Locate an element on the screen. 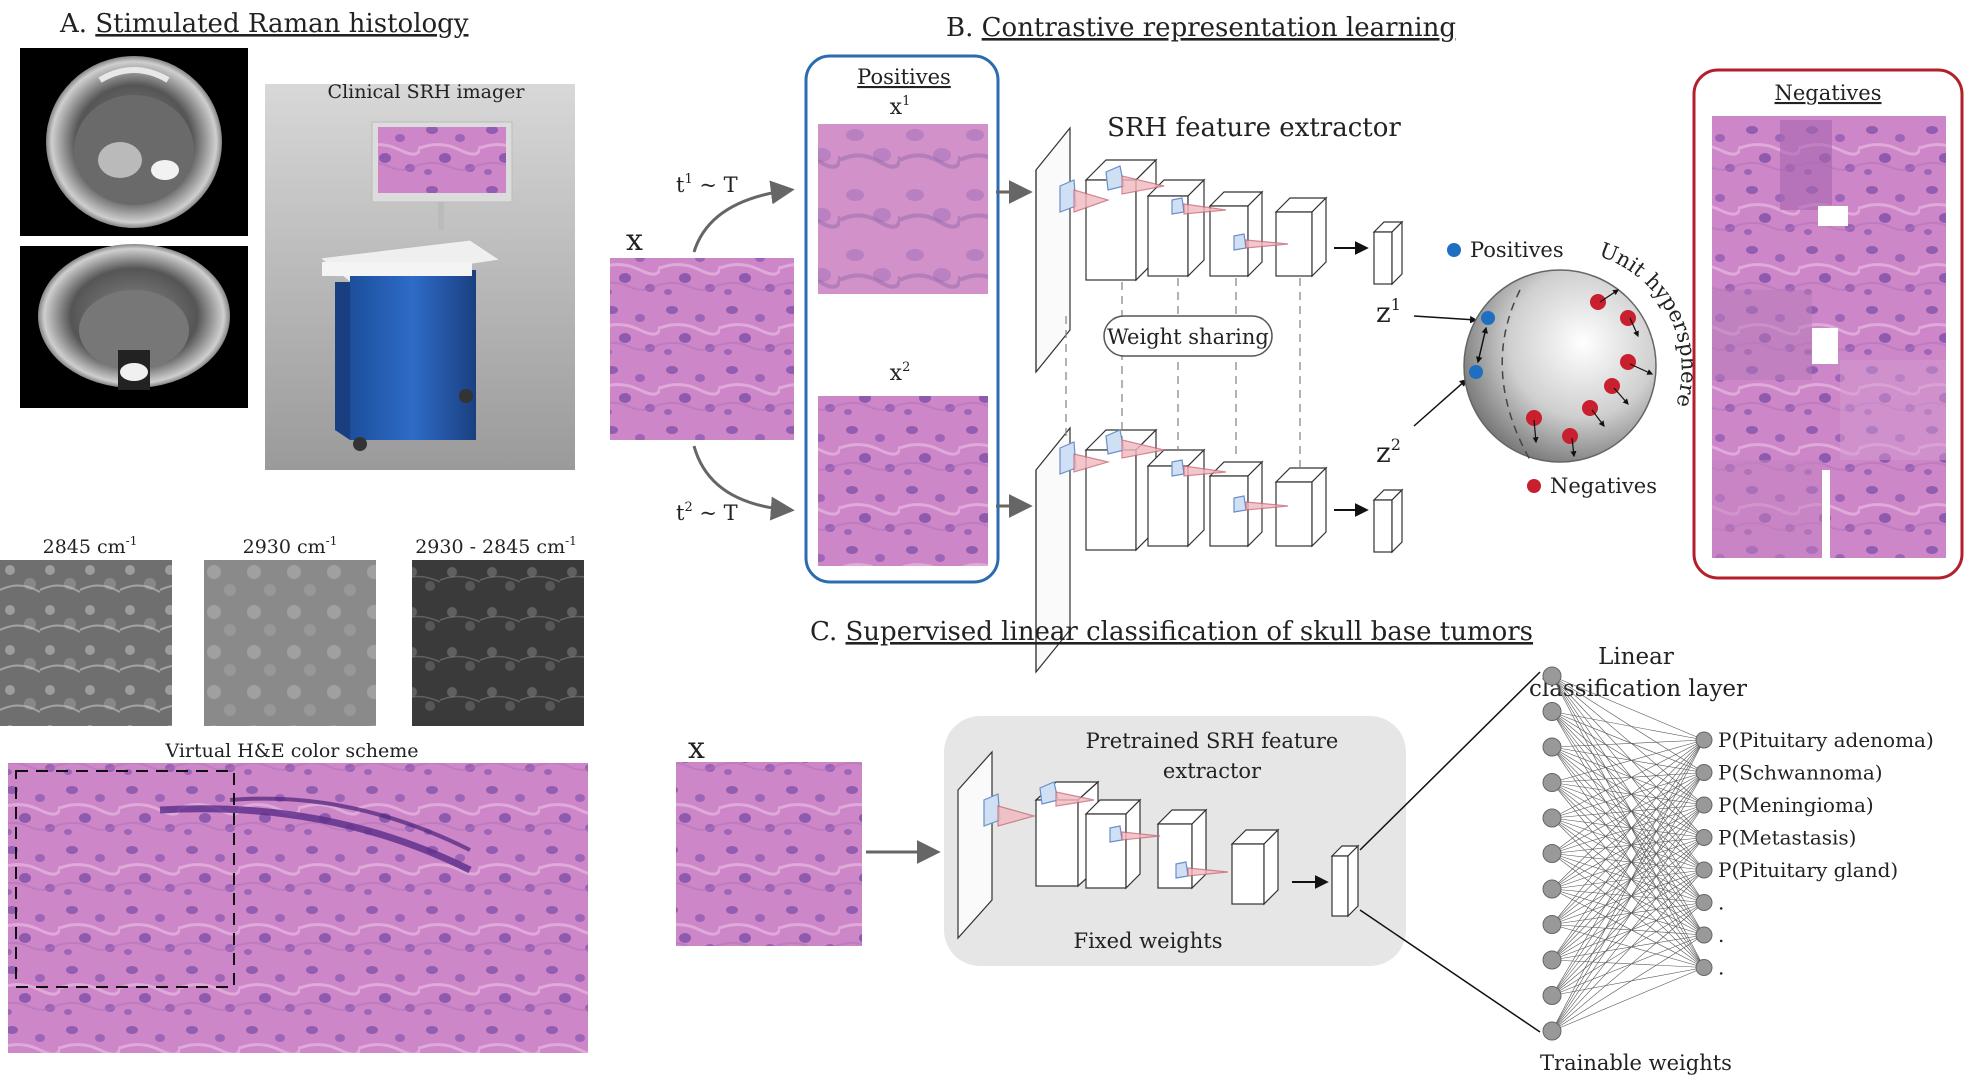  output-class-label: P(Pituitary gland) is located at coordinates (1808, 870).